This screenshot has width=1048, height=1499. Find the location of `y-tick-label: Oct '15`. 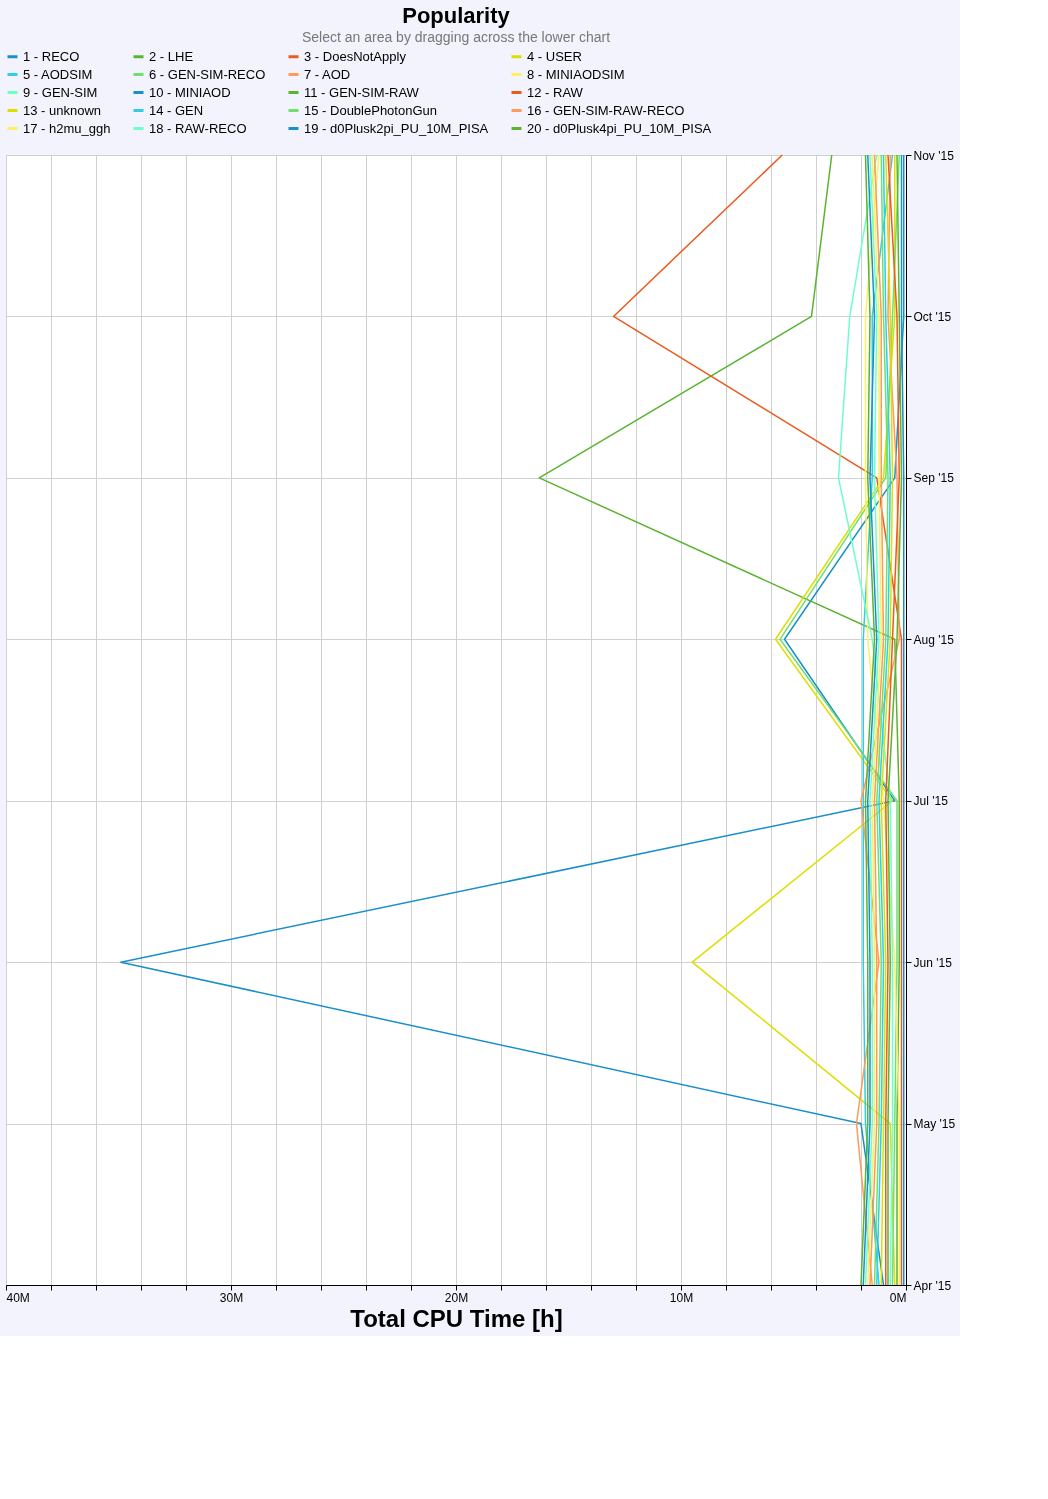

y-tick-label: Oct '15 is located at coordinates (932, 316).